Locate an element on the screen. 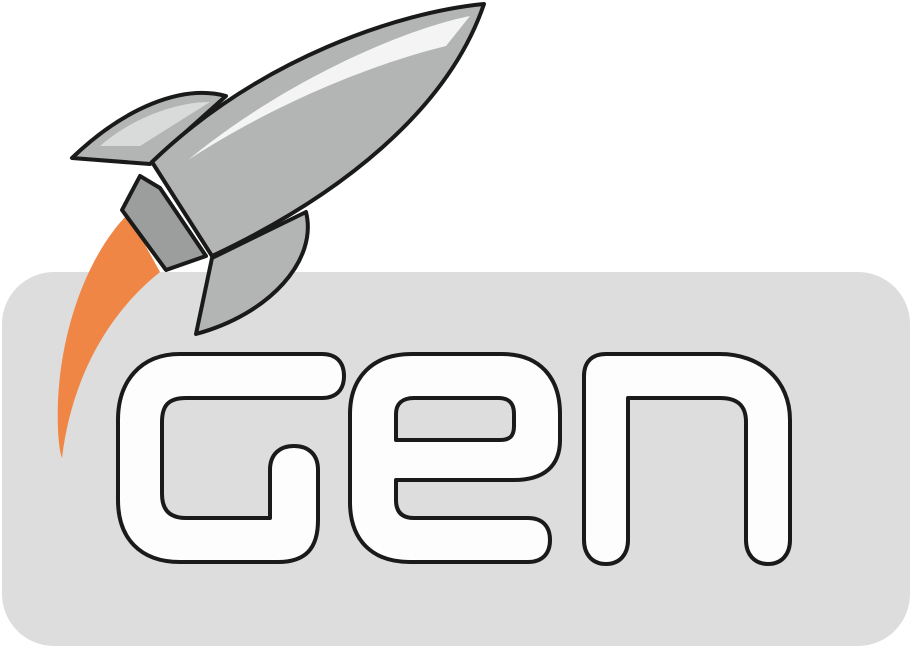 The width and height of the screenshot is (911, 648). rocket-highlight is located at coordinates (329, 88).